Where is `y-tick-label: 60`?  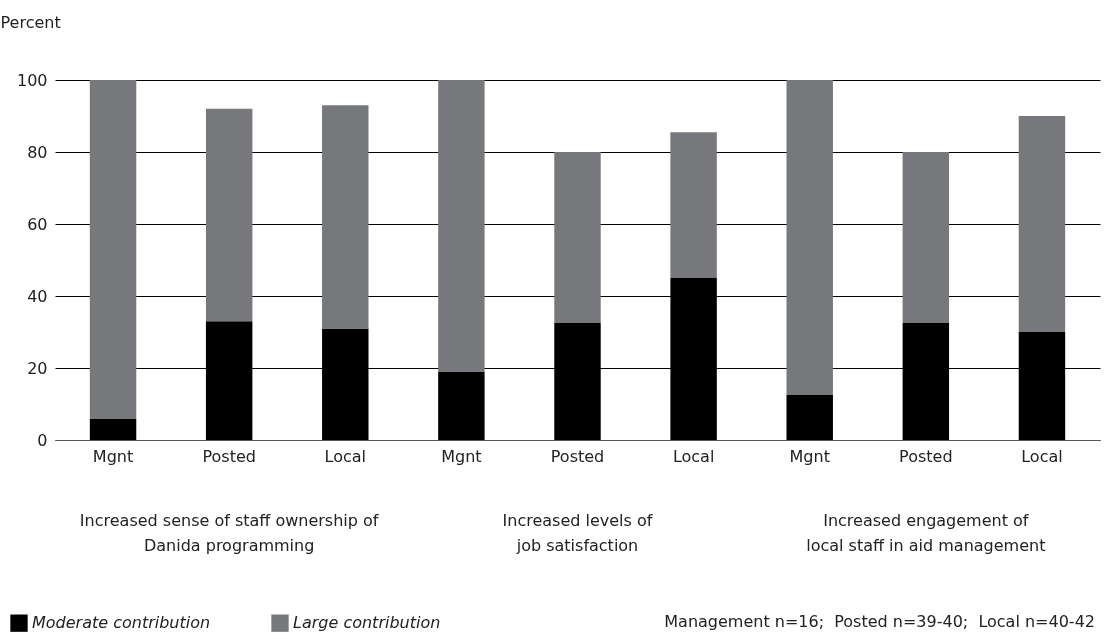 y-tick-label: 60 is located at coordinates (37, 224).